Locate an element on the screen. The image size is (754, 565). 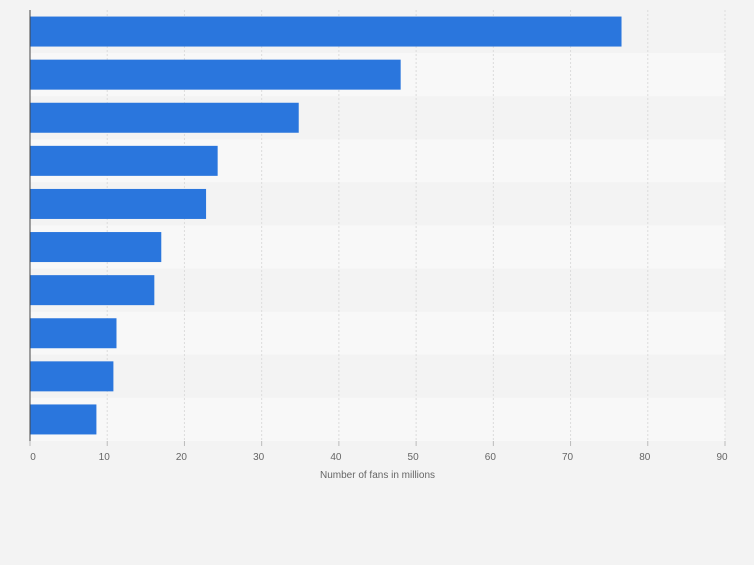
x-tick-label: 80 is located at coordinates (645, 457).